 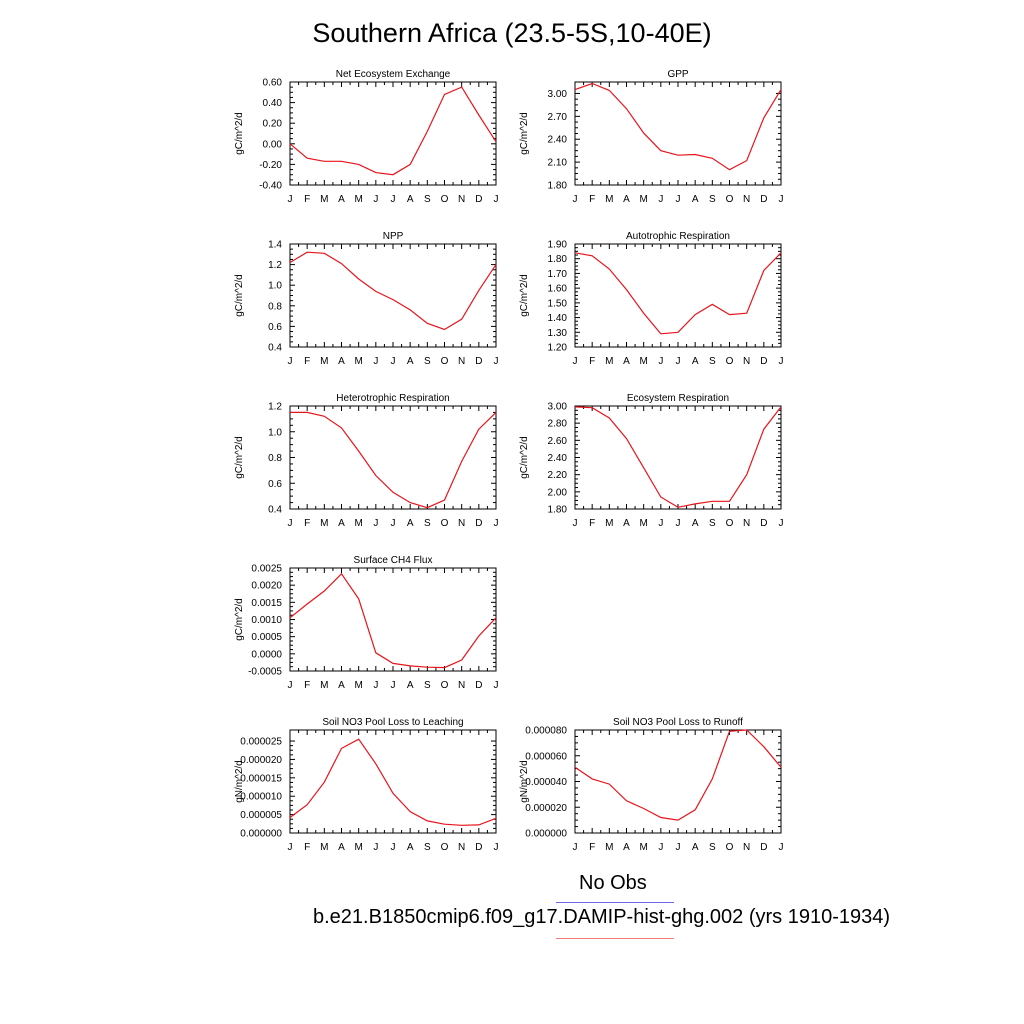 What do you see at coordinates (273, 124) in the screenshot?
I see `y-tick-label: 0.20` at bounding box center [273, 124].